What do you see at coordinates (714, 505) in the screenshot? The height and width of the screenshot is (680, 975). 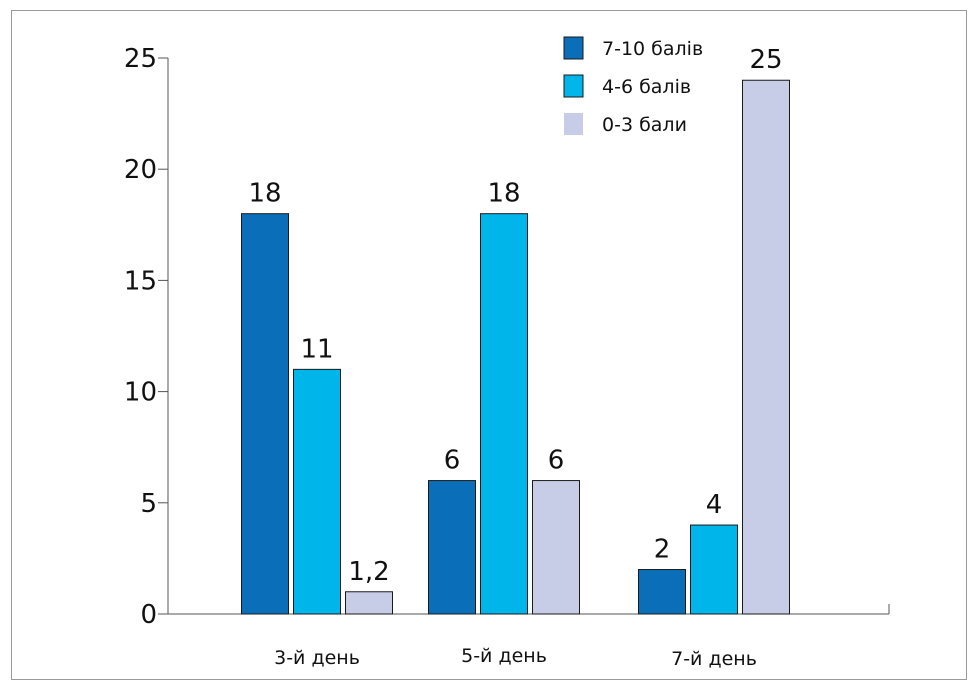 I see `data-label: 4` at bounding box center [714, 505].